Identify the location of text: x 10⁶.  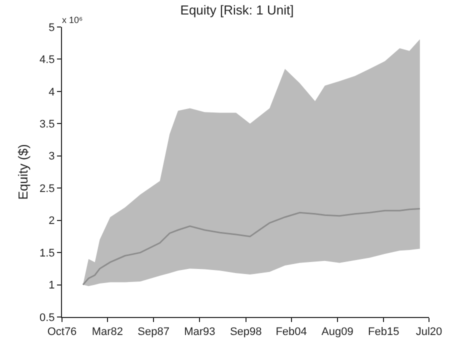
(73, 20).